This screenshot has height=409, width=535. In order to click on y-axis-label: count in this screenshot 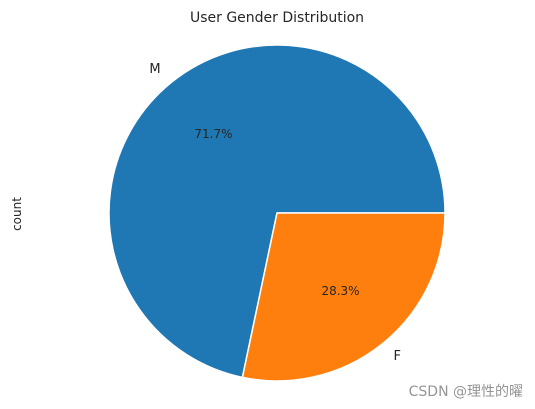, I will do `click(17, 214)`.